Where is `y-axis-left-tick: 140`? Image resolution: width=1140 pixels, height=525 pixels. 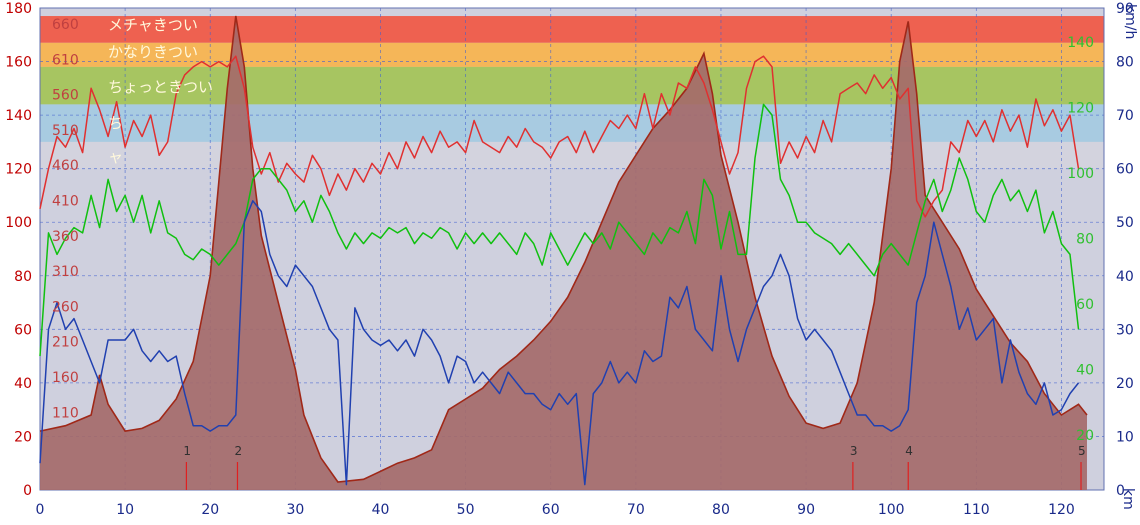 y-axis-left-tick: 140 is located at coordinates (18, 116).